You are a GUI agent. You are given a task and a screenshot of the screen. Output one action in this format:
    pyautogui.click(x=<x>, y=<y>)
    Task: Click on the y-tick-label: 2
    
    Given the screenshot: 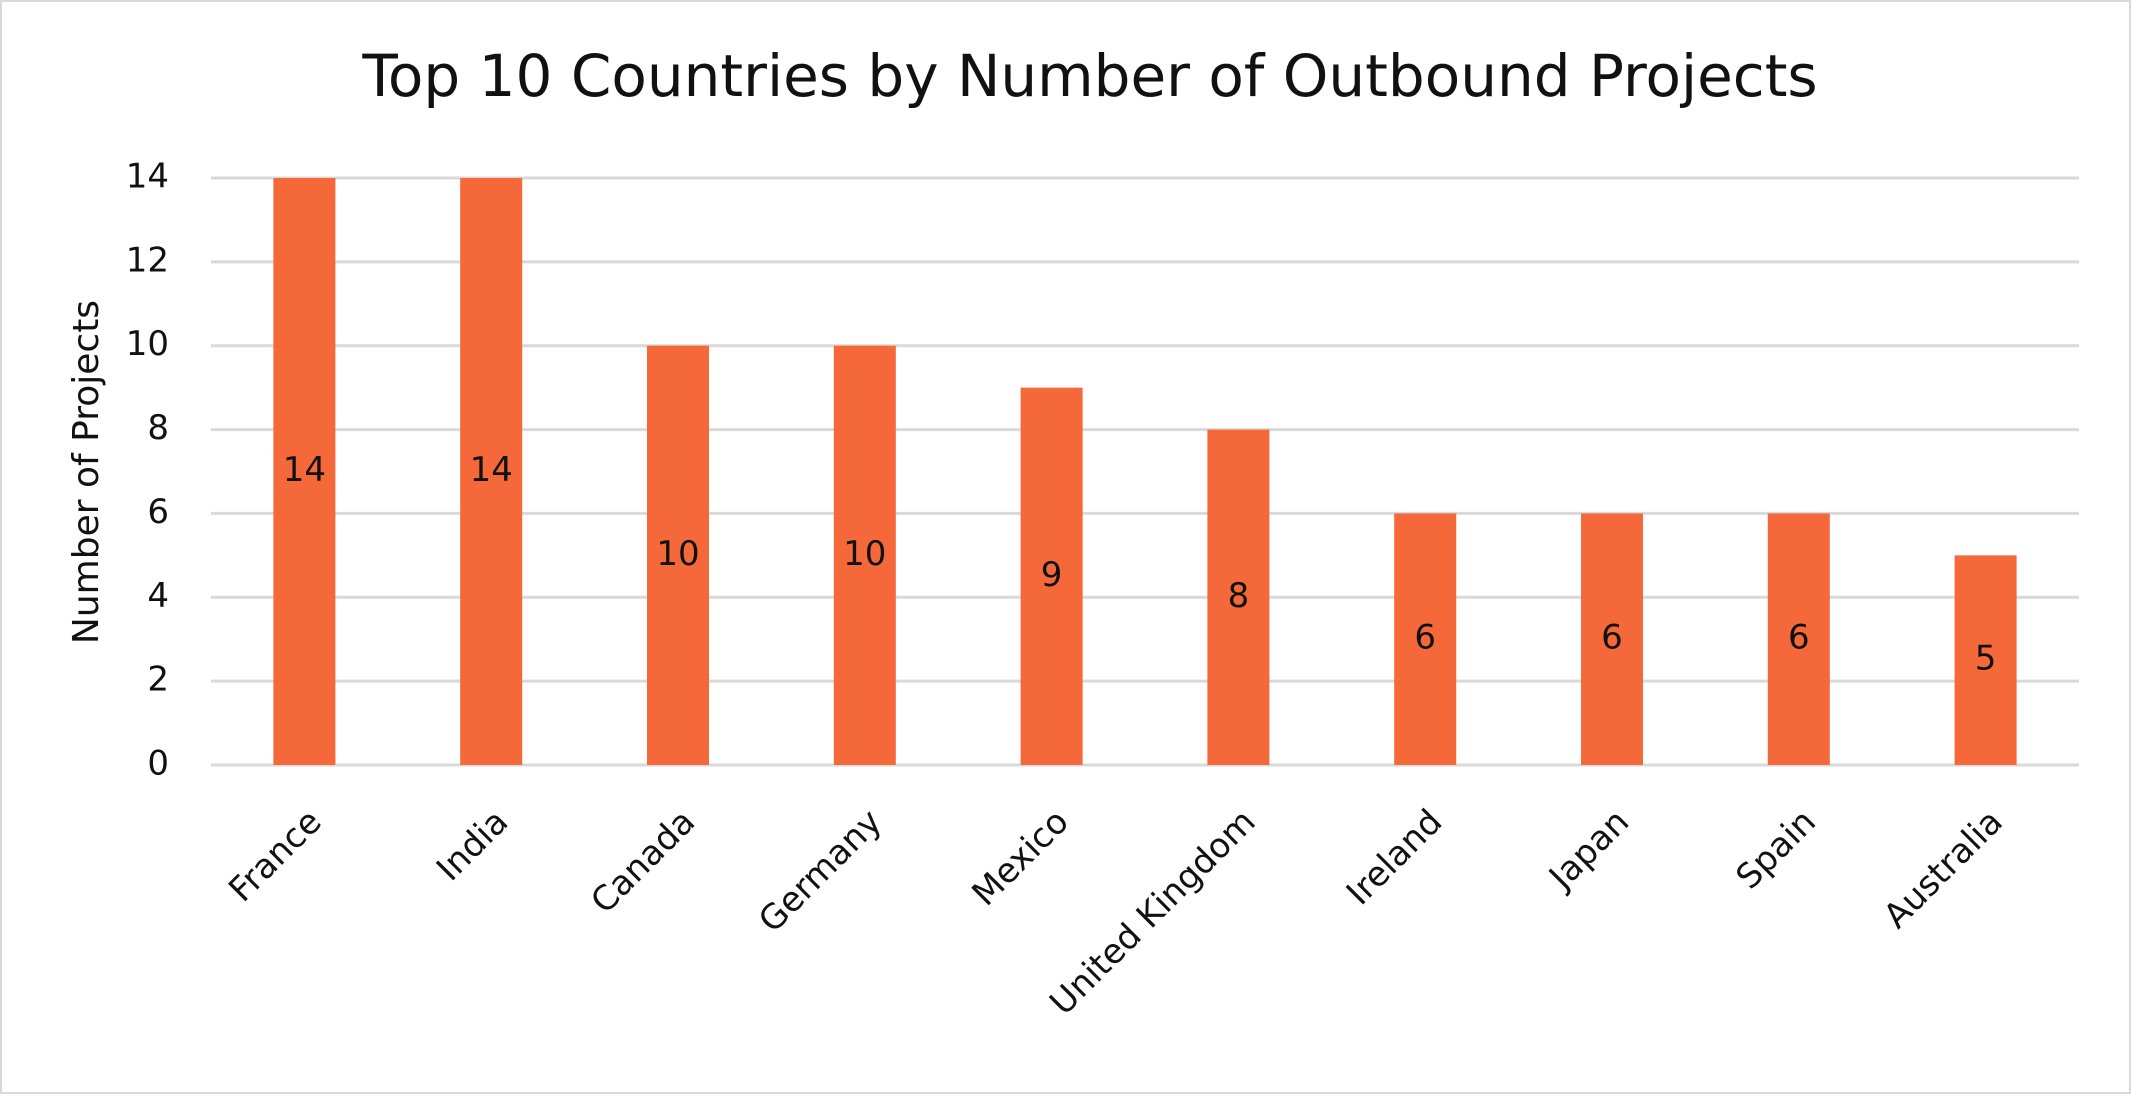 What is the action you would take?
    pyautogui.click(x=158, y=680)
    